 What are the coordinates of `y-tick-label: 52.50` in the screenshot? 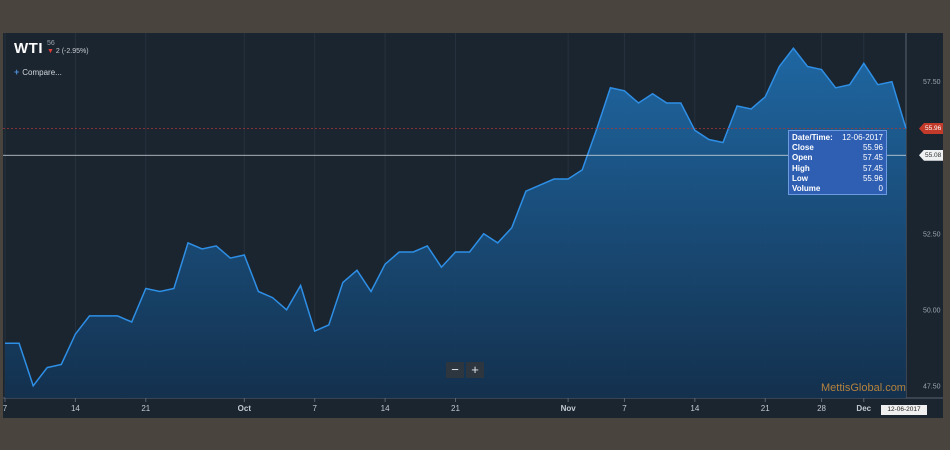 It's located at (932, 234).